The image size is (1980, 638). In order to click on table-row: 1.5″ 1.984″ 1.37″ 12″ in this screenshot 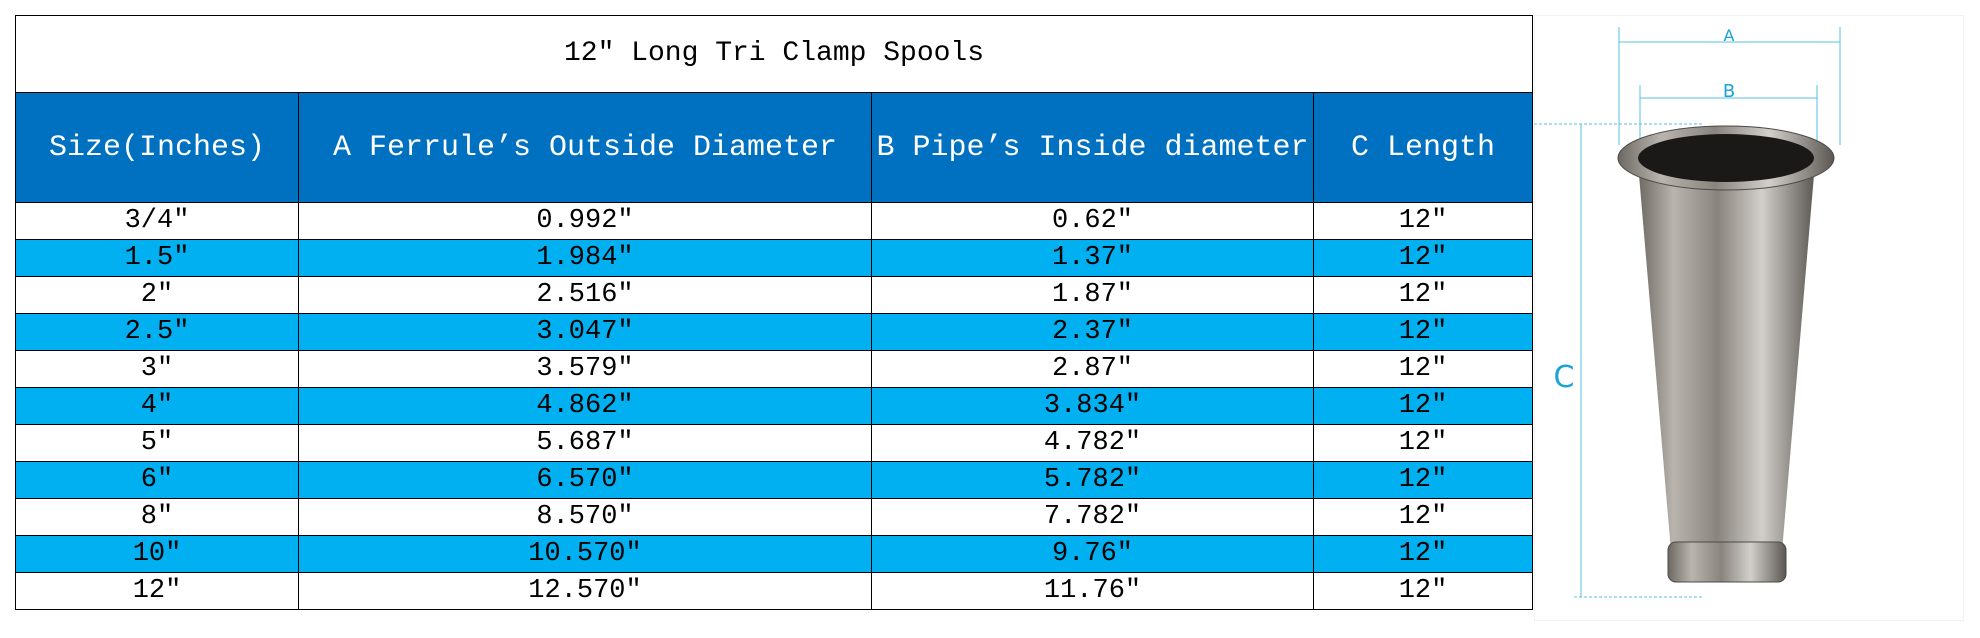, I will do `click(774, 258)`.